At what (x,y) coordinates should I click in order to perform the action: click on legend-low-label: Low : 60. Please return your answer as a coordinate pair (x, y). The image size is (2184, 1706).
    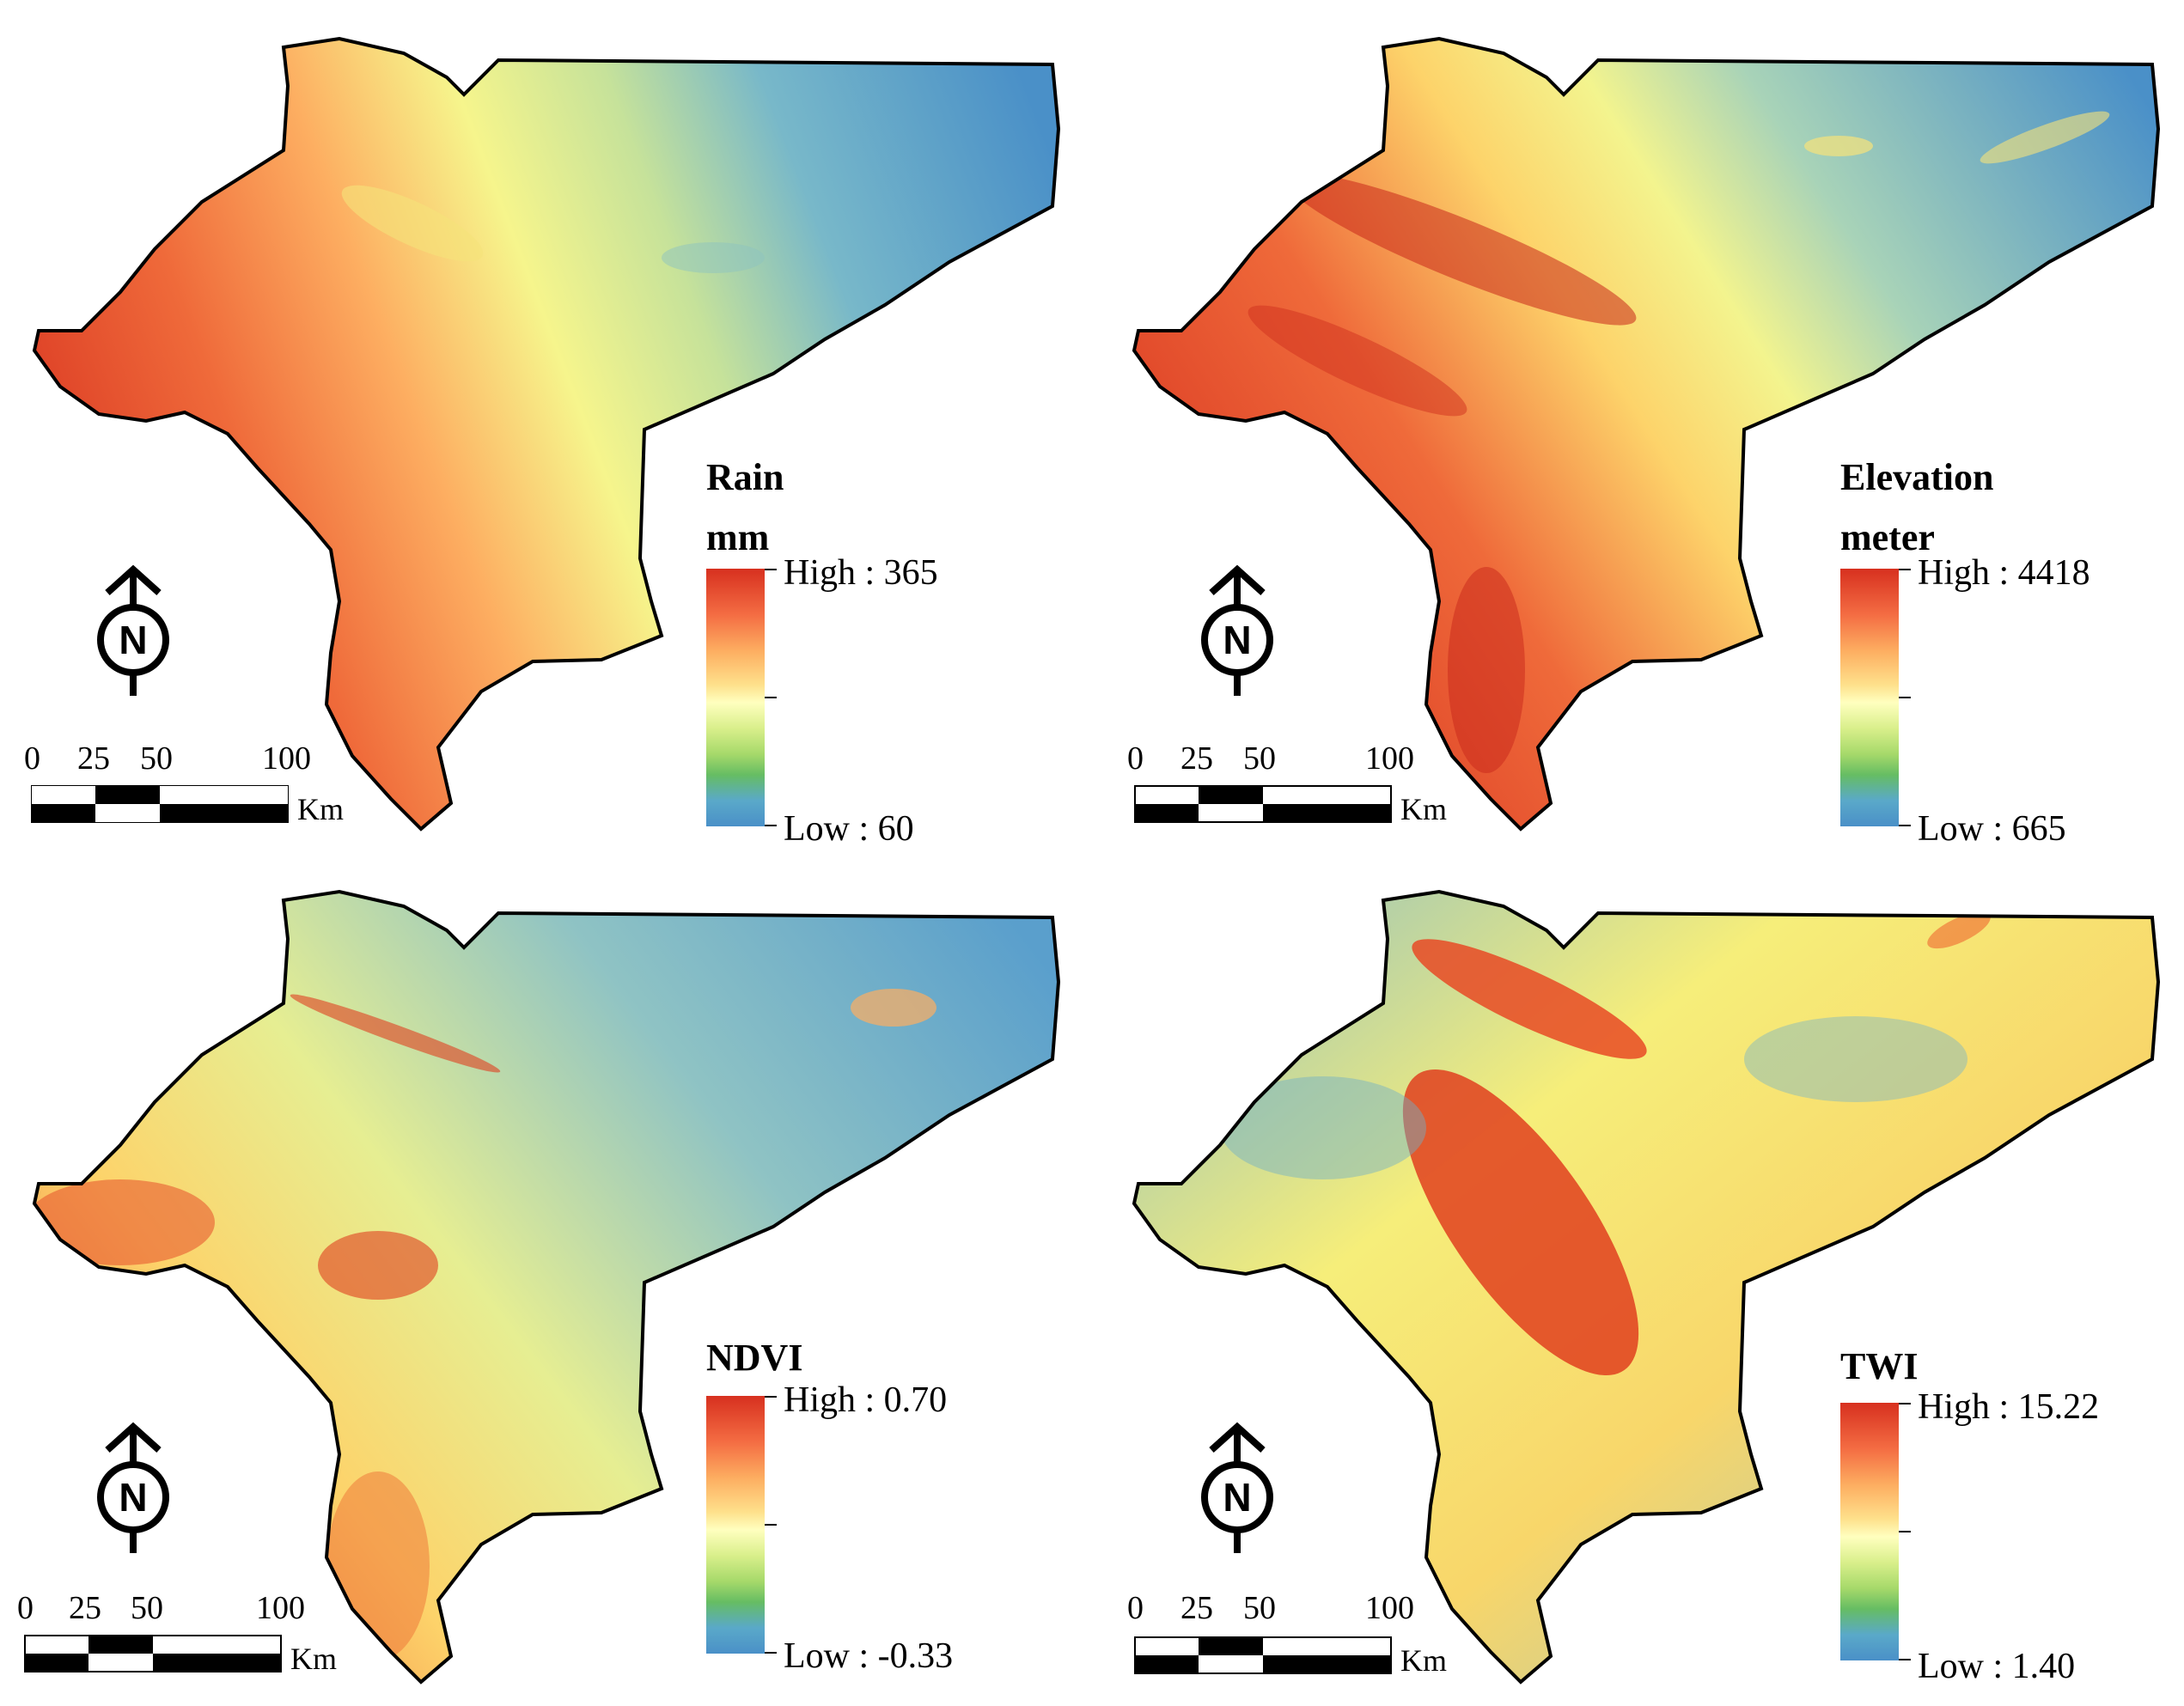
    Looking at the image, I should click on (849, 829).